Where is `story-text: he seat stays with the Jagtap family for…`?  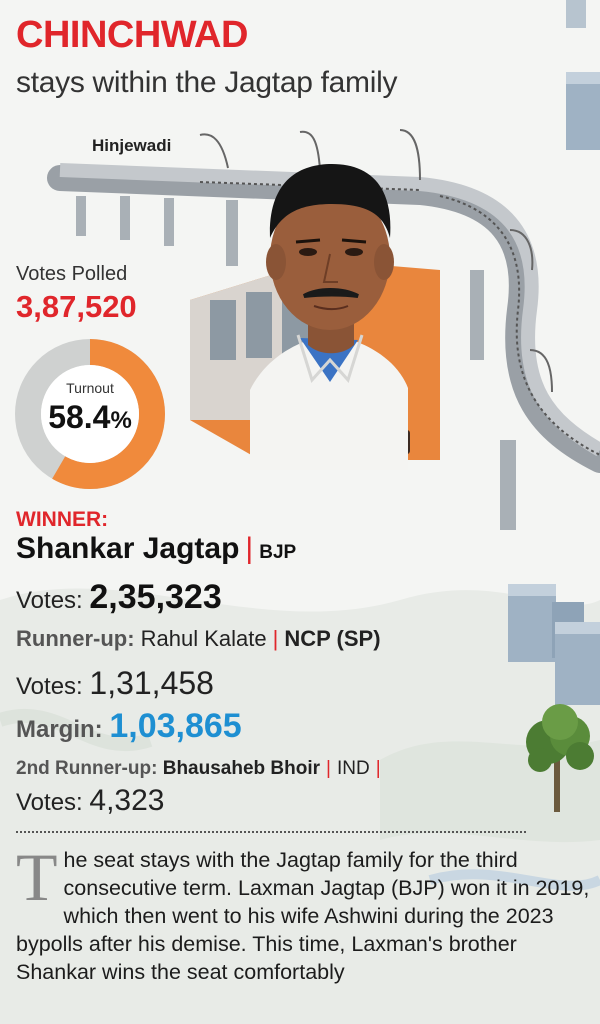
story-text: he seat stays with the Jagtap family for… is located at coordinates (303, 916).